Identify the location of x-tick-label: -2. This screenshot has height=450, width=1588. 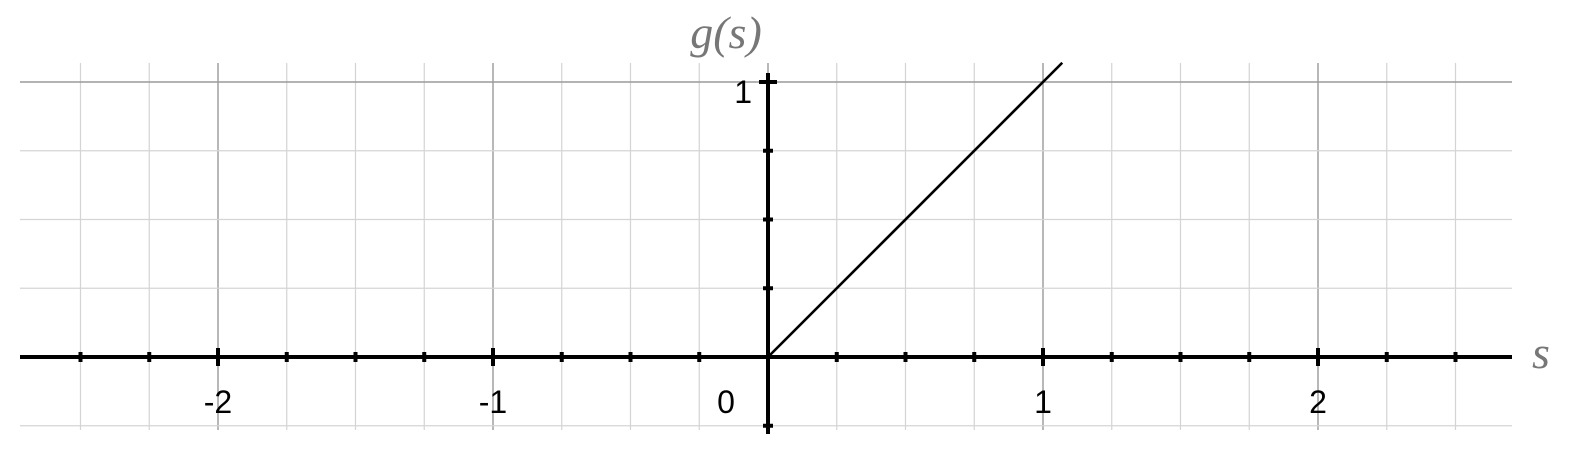
(218, 402).